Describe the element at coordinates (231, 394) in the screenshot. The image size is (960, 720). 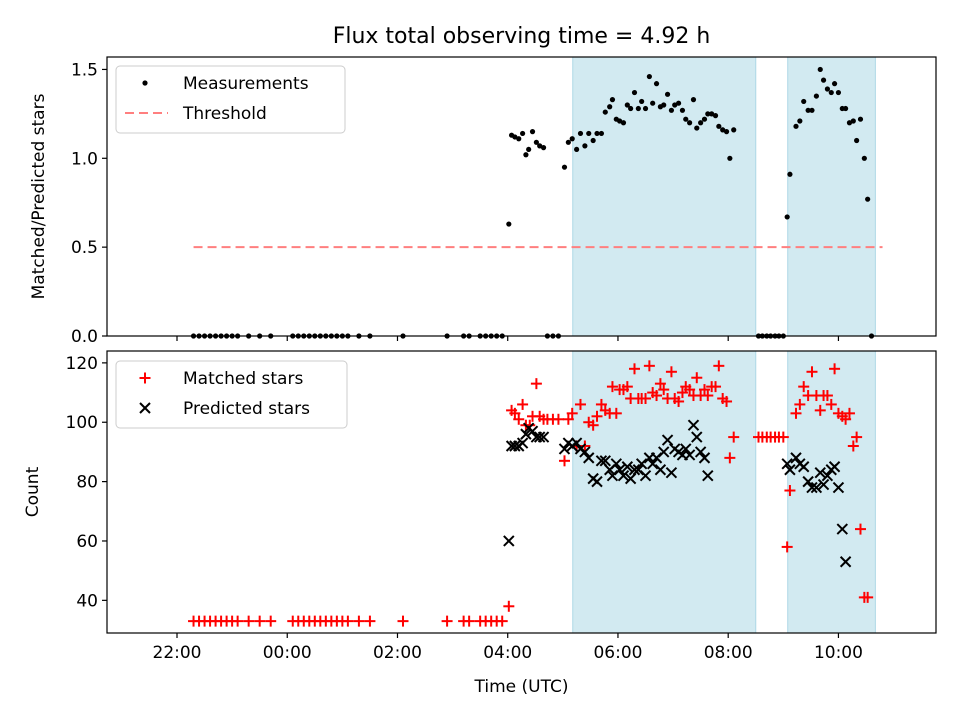
I see `legend: Matched stars Predicted stars` at that location.